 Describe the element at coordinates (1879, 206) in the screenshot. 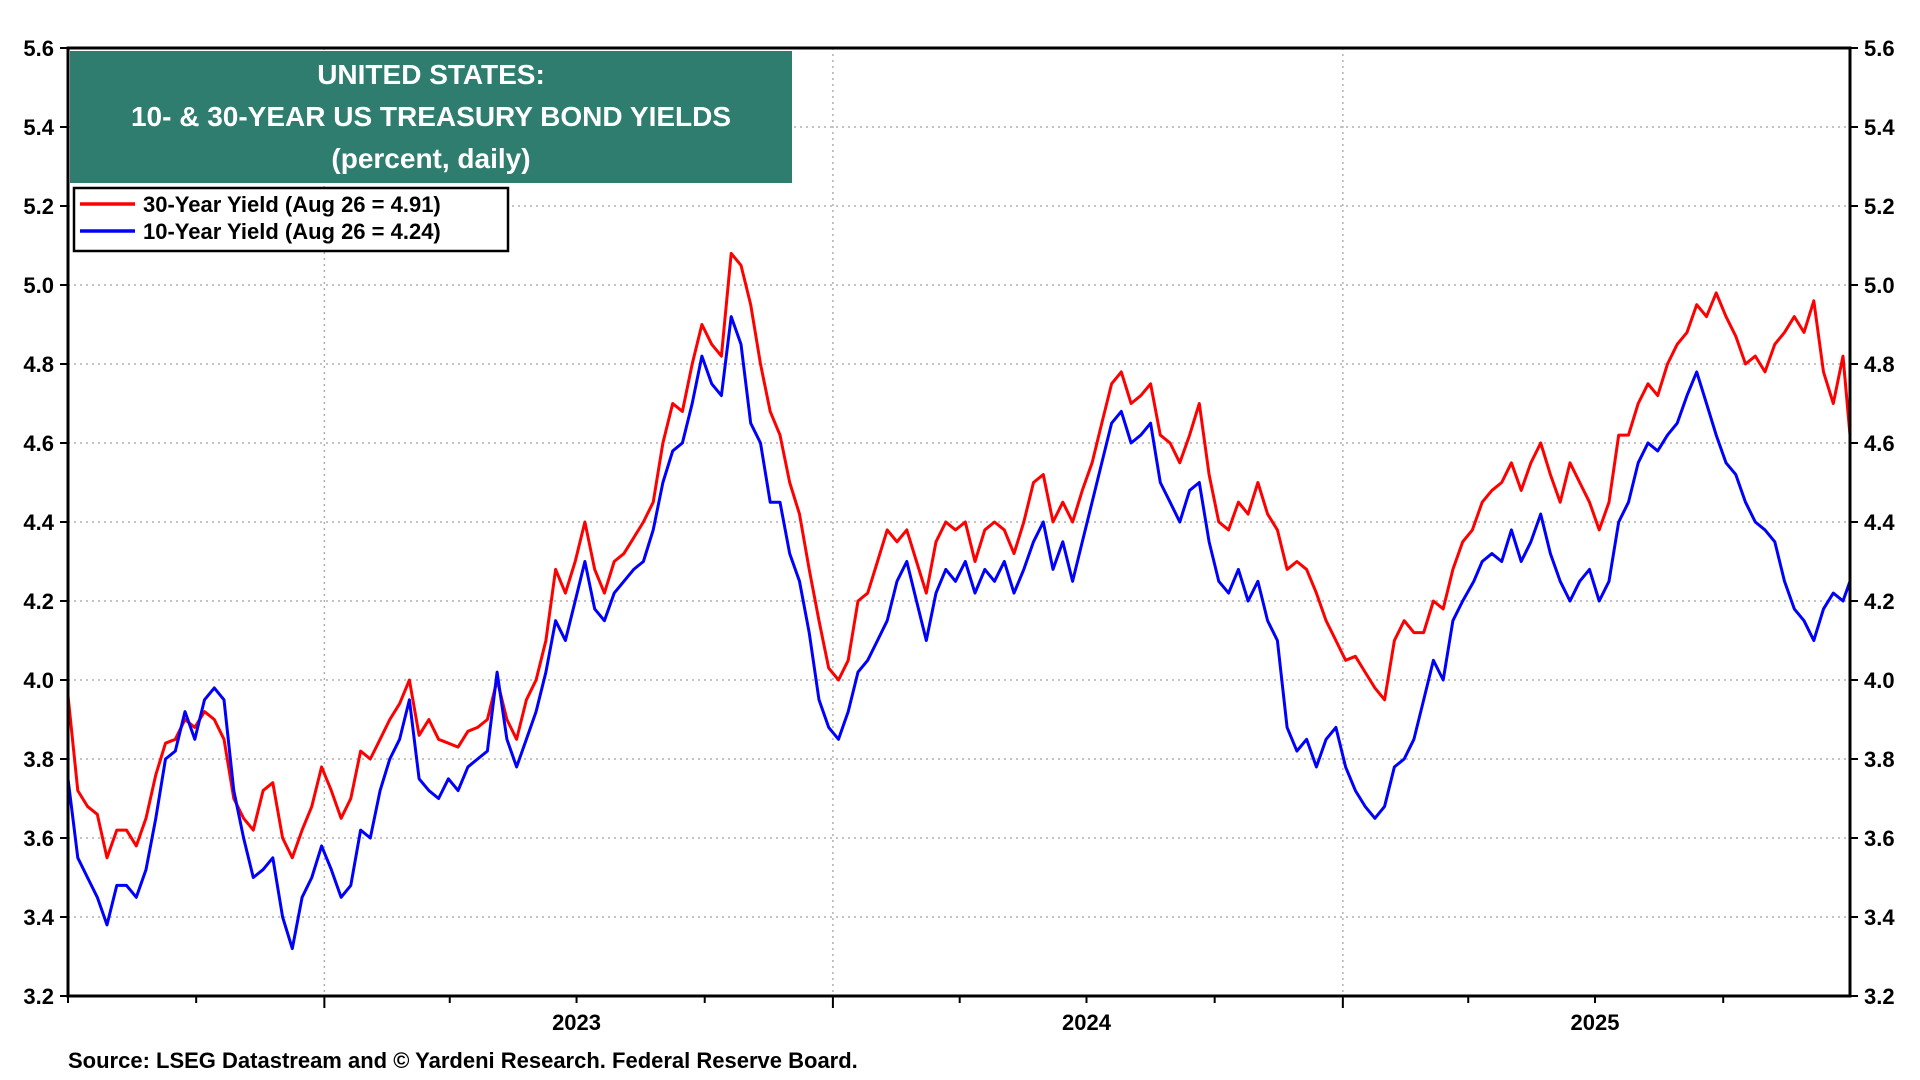

I see `y-tick-label-right: 5.2` at that location.